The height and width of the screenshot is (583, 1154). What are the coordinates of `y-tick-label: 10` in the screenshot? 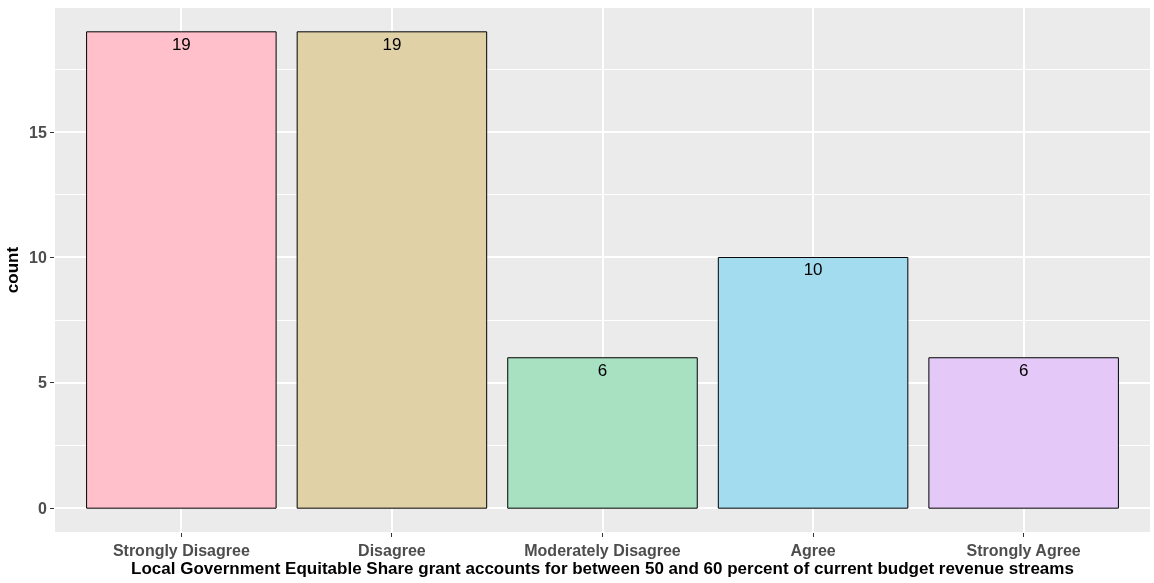 It's located at (38, 258).